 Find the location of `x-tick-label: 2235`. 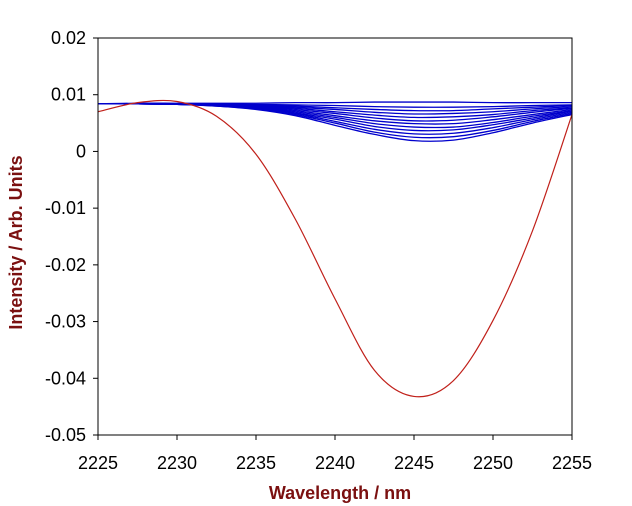

x-tick-label: 2235 is located at coordinates (256, 463).